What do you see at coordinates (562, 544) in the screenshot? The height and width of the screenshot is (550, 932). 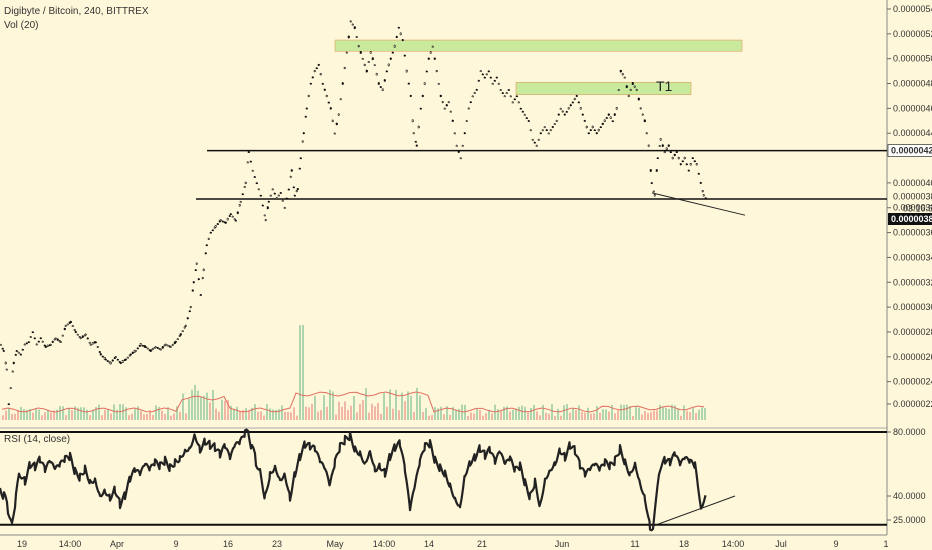 I see `time-axis-label: Jun` at bounding box center [562, 544].